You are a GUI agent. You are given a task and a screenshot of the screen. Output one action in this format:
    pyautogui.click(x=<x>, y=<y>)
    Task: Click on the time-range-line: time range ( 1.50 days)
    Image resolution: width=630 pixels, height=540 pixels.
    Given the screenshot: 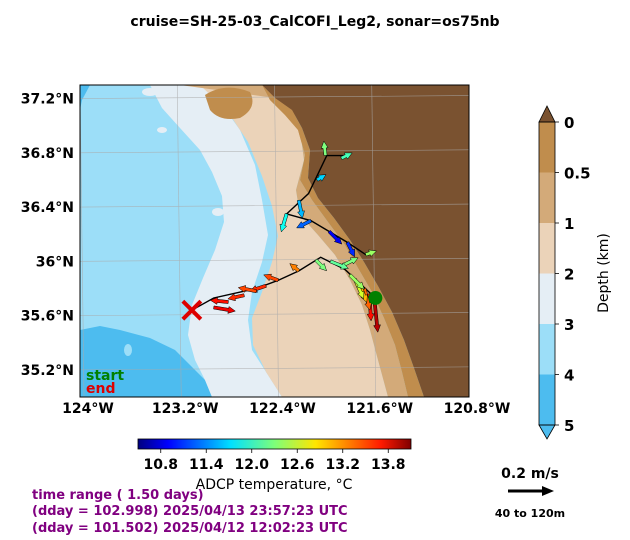 What is the action you would take?
    pyautogui.click(x=118, y=495)
    